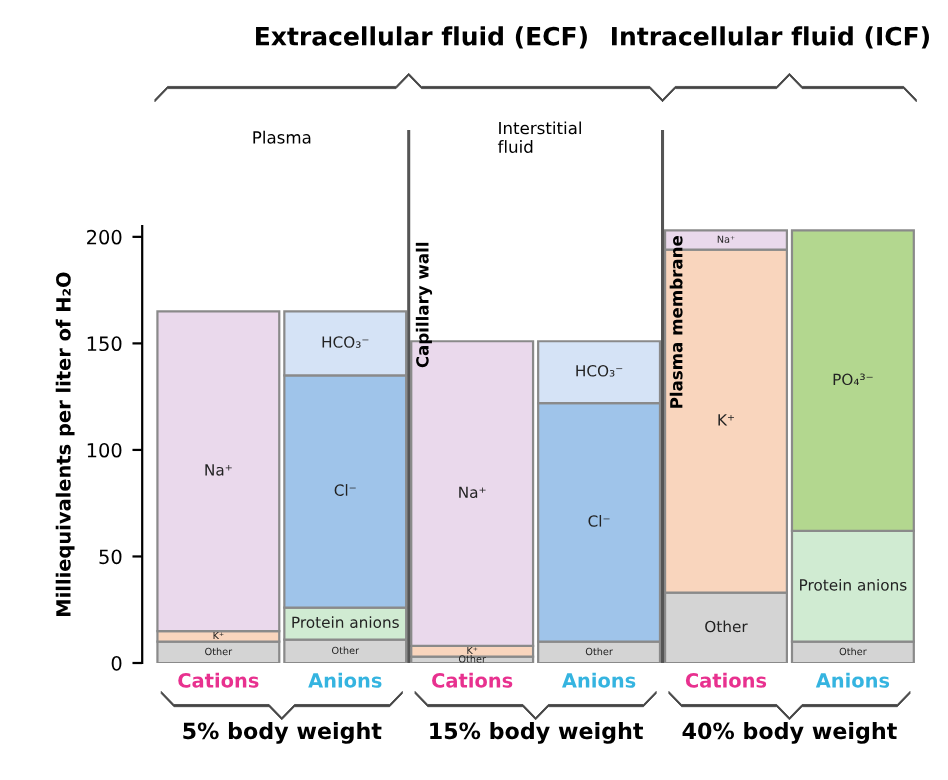 This screenshot has width=948, height=780. What do you see at coordinates (676, 322) in the screenshot?
I see `annotation: Plasma membrane` at bounding box center [676, 322].